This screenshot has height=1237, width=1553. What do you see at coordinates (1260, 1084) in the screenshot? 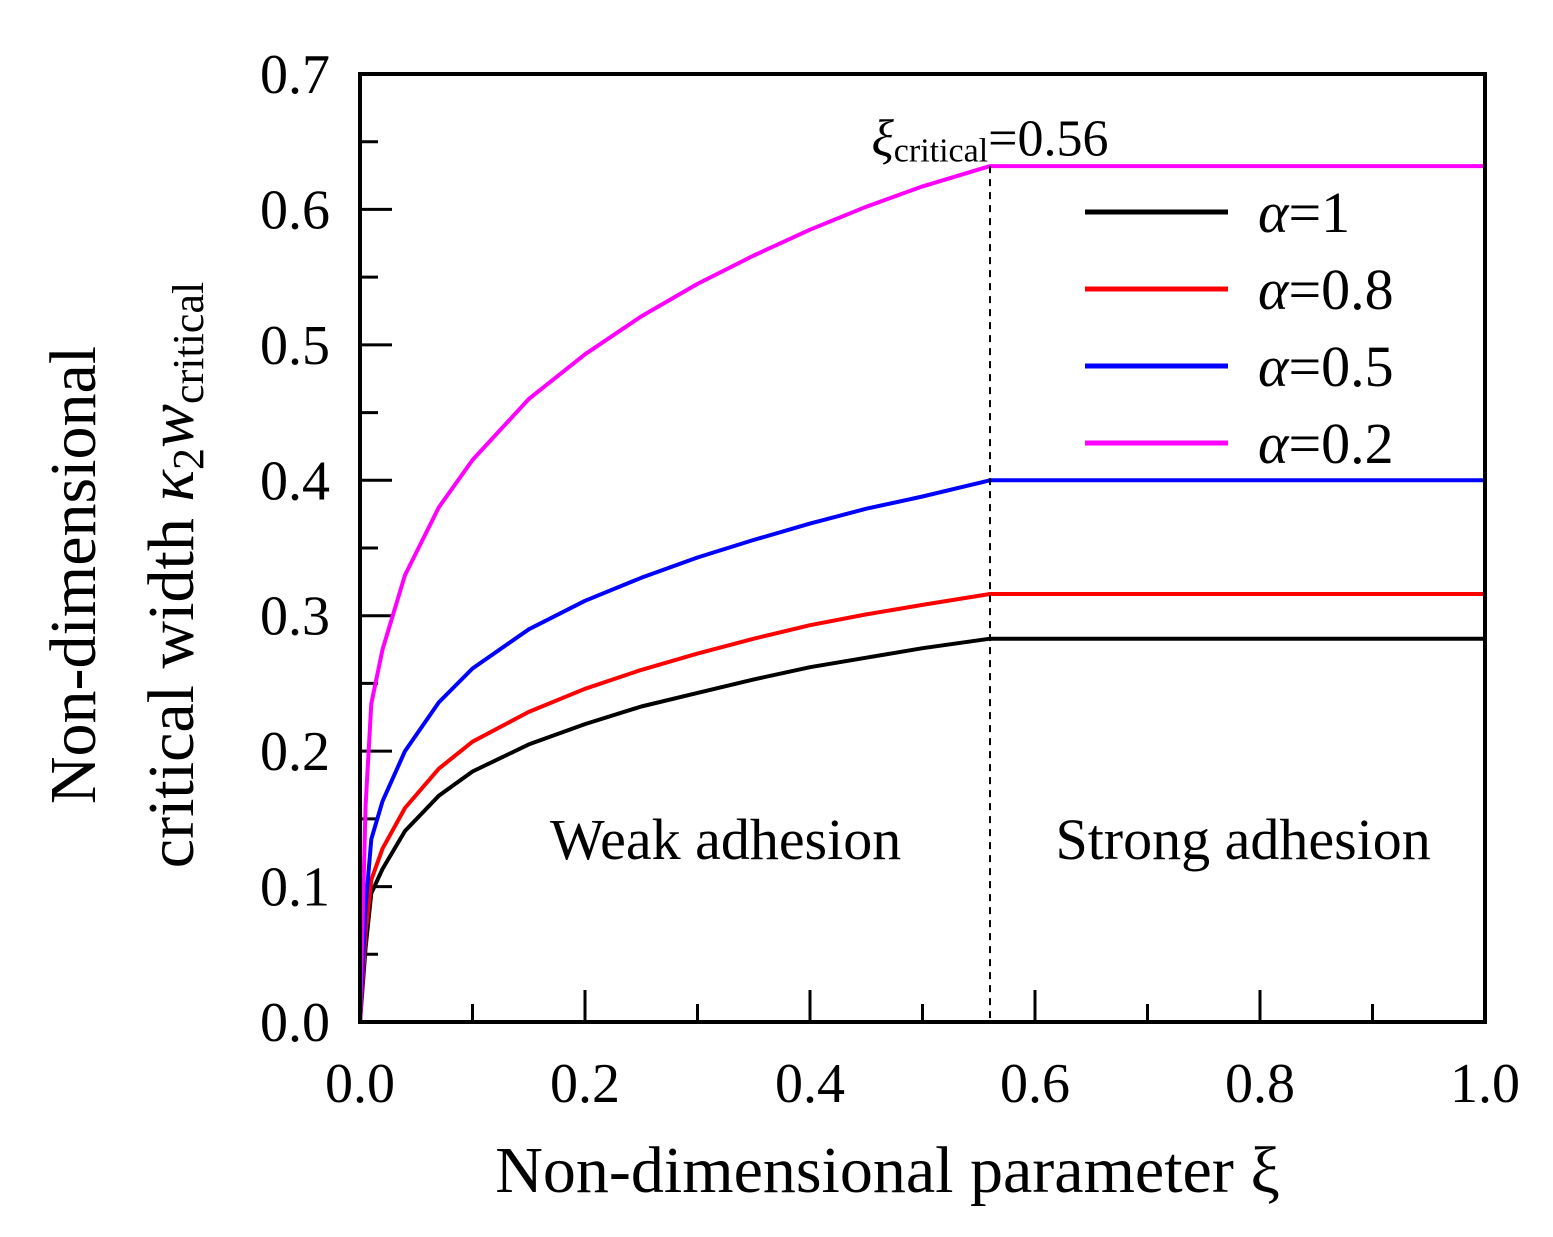
I see `x-tick-label: 0.8` at bounding box center [1260, 1084].